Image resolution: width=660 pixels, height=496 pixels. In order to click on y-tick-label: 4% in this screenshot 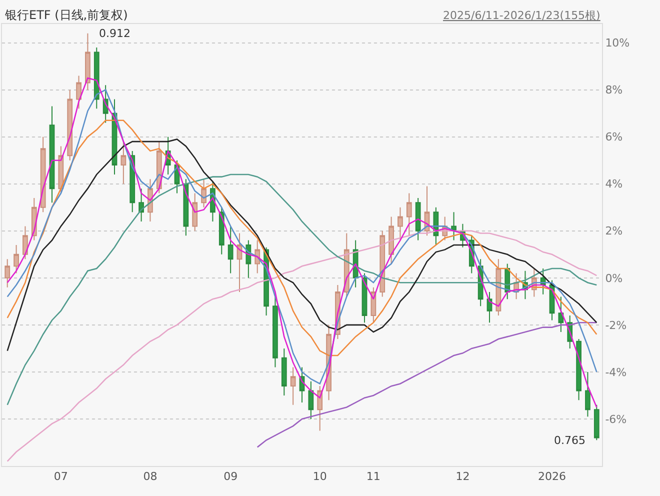, I will do `click(614, 184)`.